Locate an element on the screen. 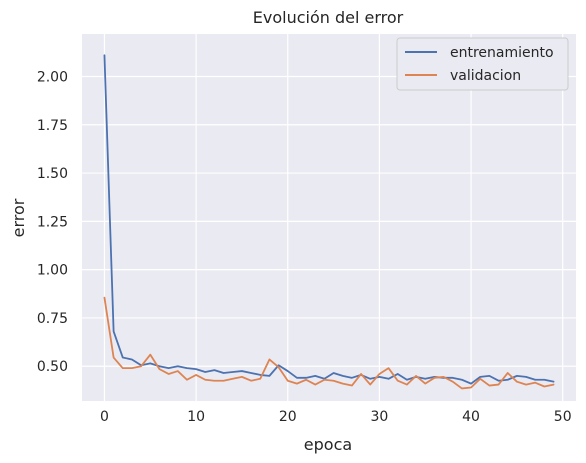  chart-title: Evolución del error is located at coordinates (328, 17).